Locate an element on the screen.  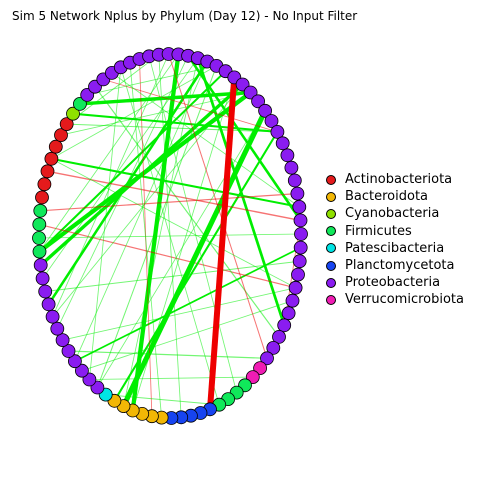
legend-label: Patescibacteria is located at coordinates (395, 248).